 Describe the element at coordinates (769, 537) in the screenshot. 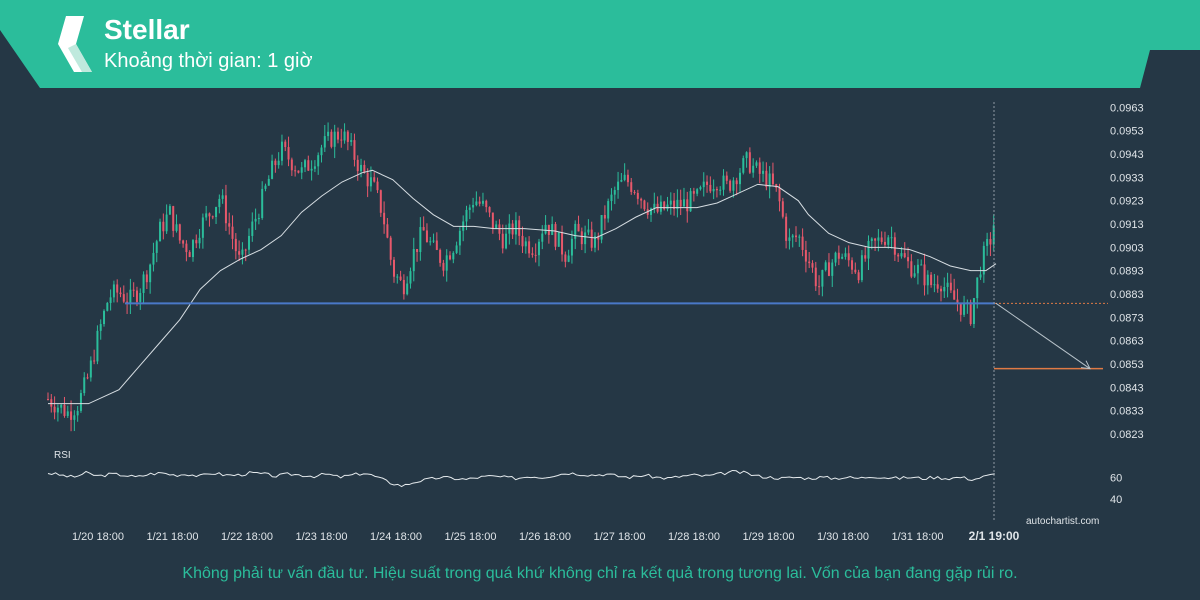

I see `x-tick-label: 1/29 18:00` at that location.